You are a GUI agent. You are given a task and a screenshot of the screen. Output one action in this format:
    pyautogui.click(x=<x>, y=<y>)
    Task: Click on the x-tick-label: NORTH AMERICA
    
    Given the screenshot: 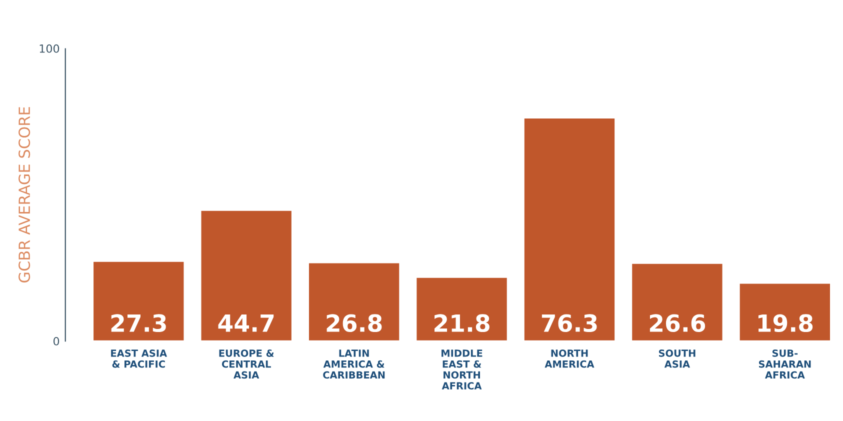 What is the action you would take?
    pyautogui.click(x=569, y=359)
    